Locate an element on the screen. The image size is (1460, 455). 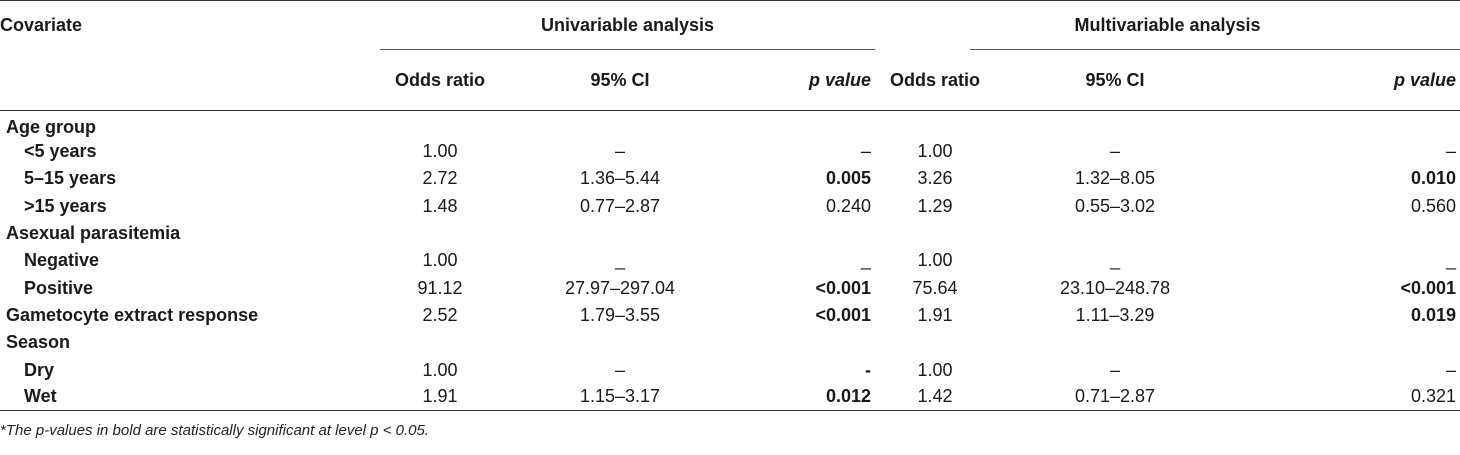
covariate-cell: Positive is located at coordinates (59, 287).